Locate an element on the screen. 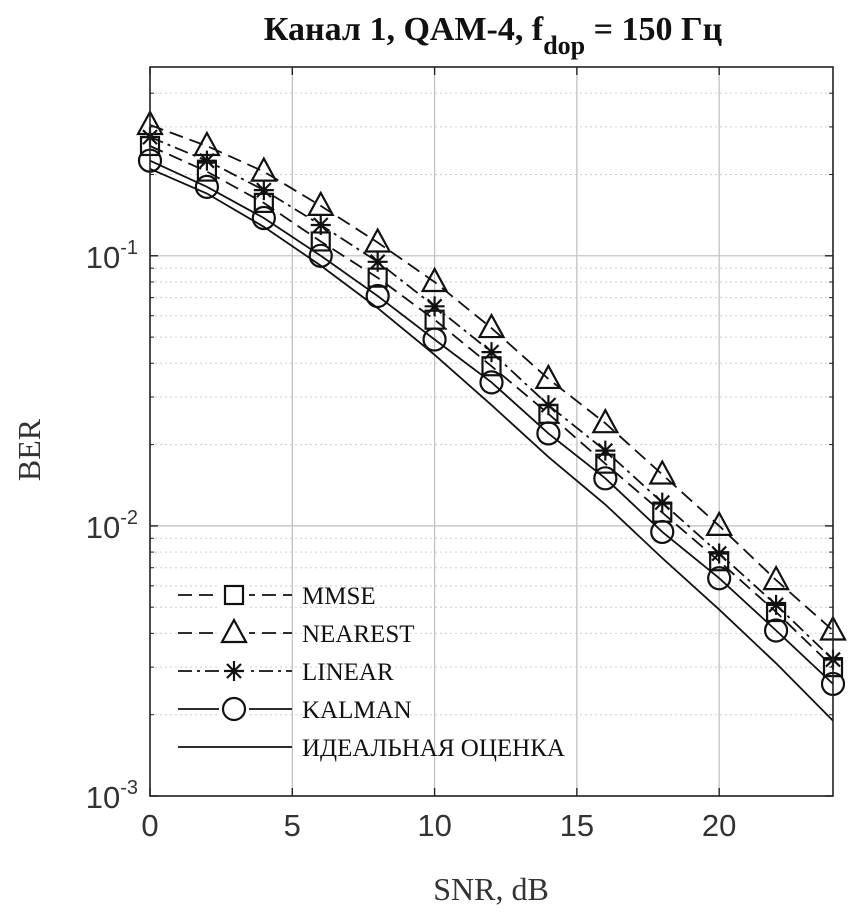  x-tick-label: 10 is located at coordinates (434, 825).